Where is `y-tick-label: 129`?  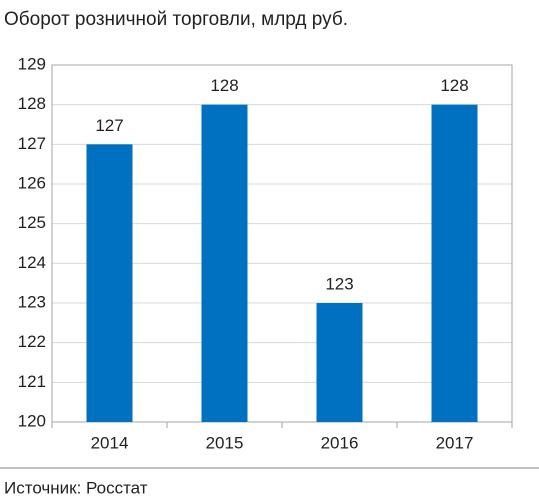
y-tick-label: 129 is located at coordinates (32, 63).